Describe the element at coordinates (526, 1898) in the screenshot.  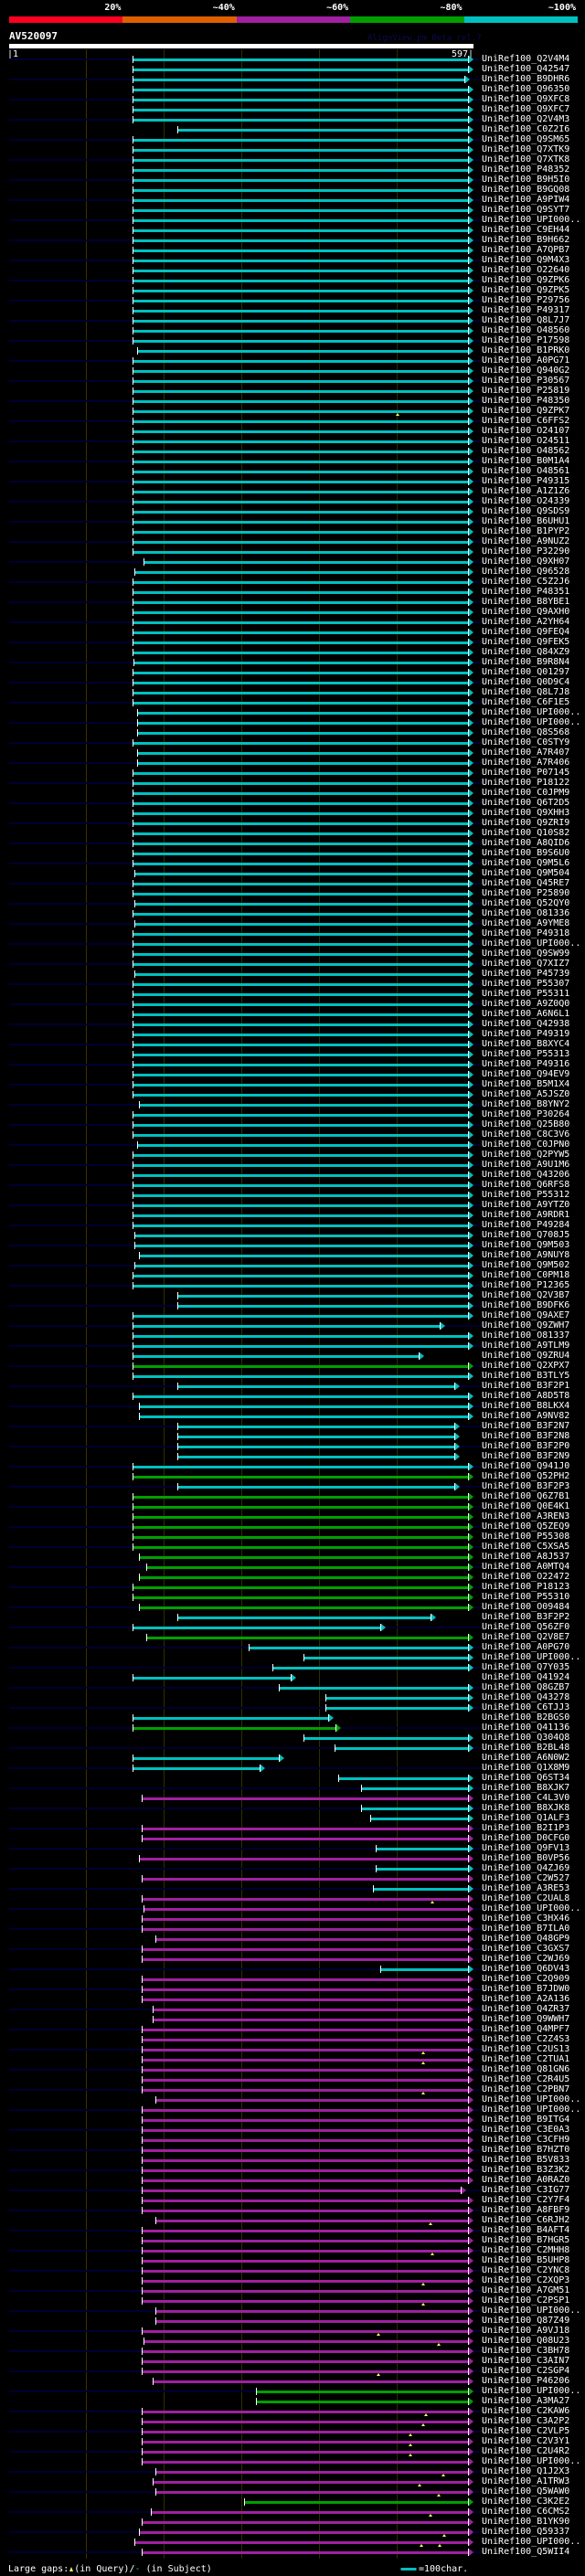
I see `subject-label: UniRef100_C2UAL8` at that location.